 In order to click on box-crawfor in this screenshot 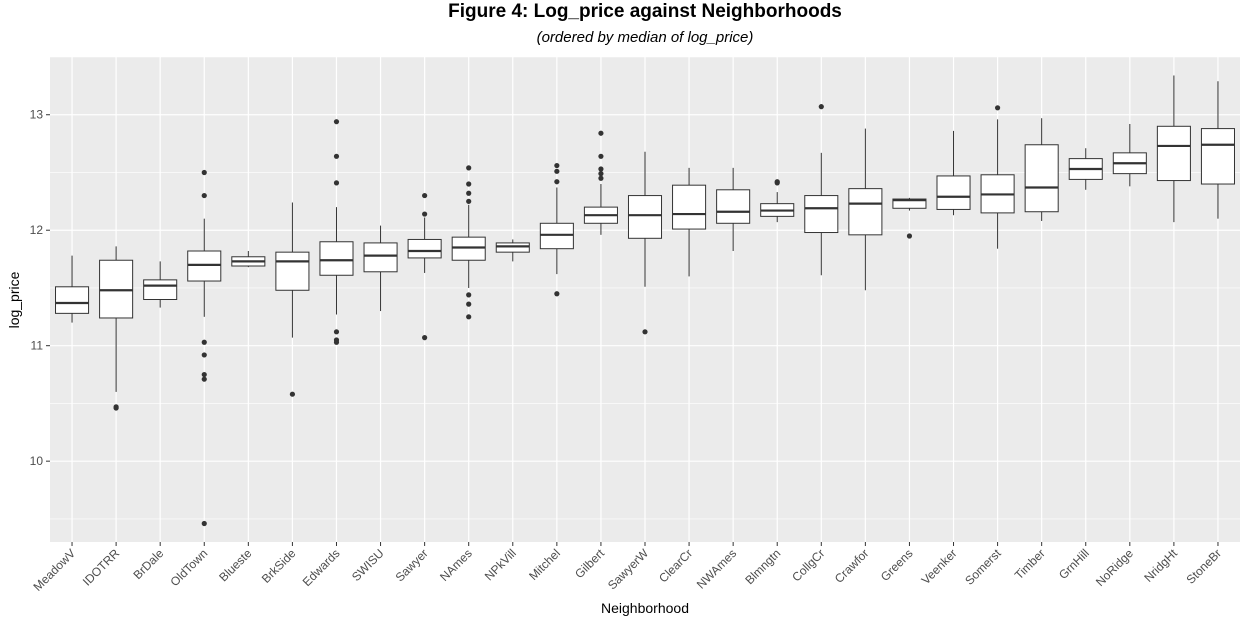, I will do `click(865, 209)`.